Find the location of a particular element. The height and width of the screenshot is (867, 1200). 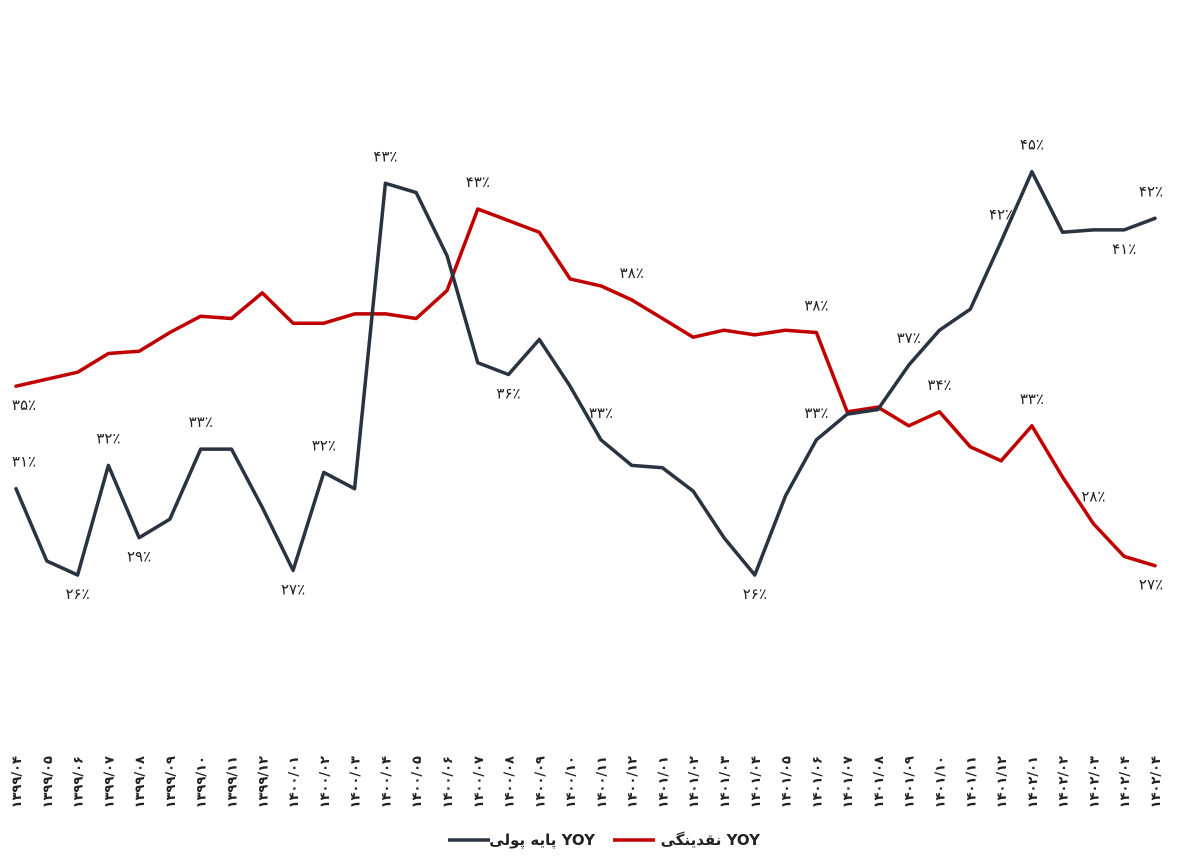

x-tick-label: ۱۳۹۹/۱۲ is located at coordinates (263, 782).